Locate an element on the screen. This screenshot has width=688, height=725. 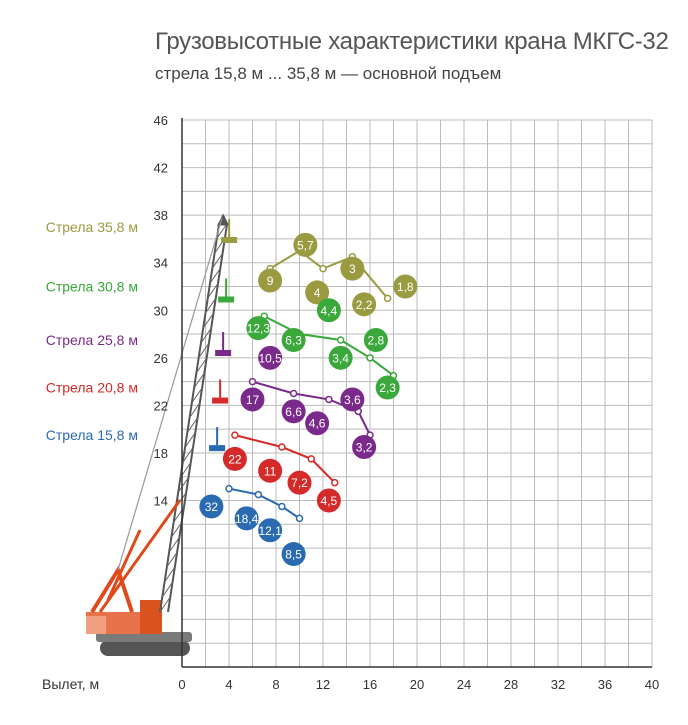
capacity-label: 10,5 is located at coordinates (270, 358).